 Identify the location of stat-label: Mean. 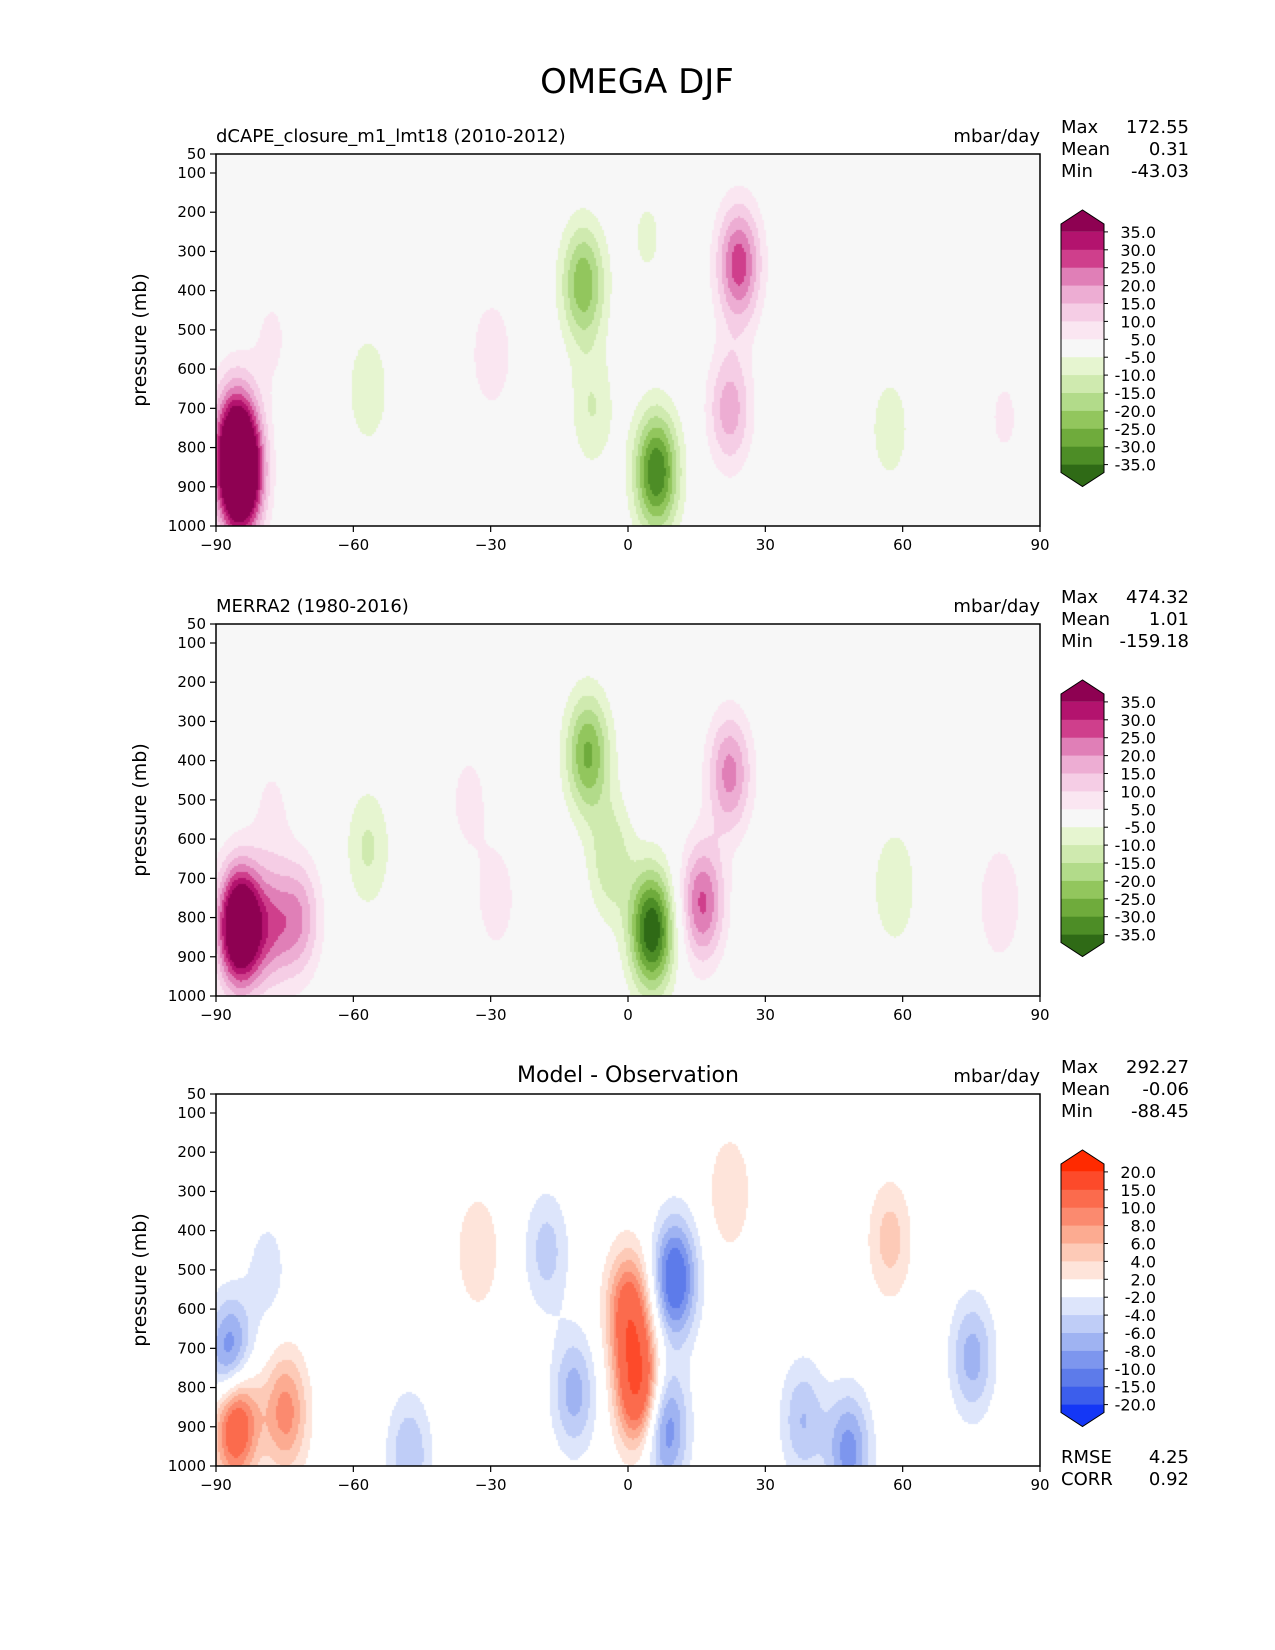
(1085, 619).